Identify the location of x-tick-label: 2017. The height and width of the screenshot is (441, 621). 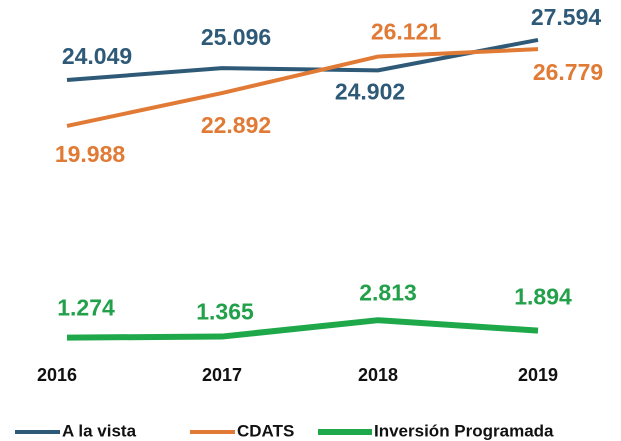
(222, 375).